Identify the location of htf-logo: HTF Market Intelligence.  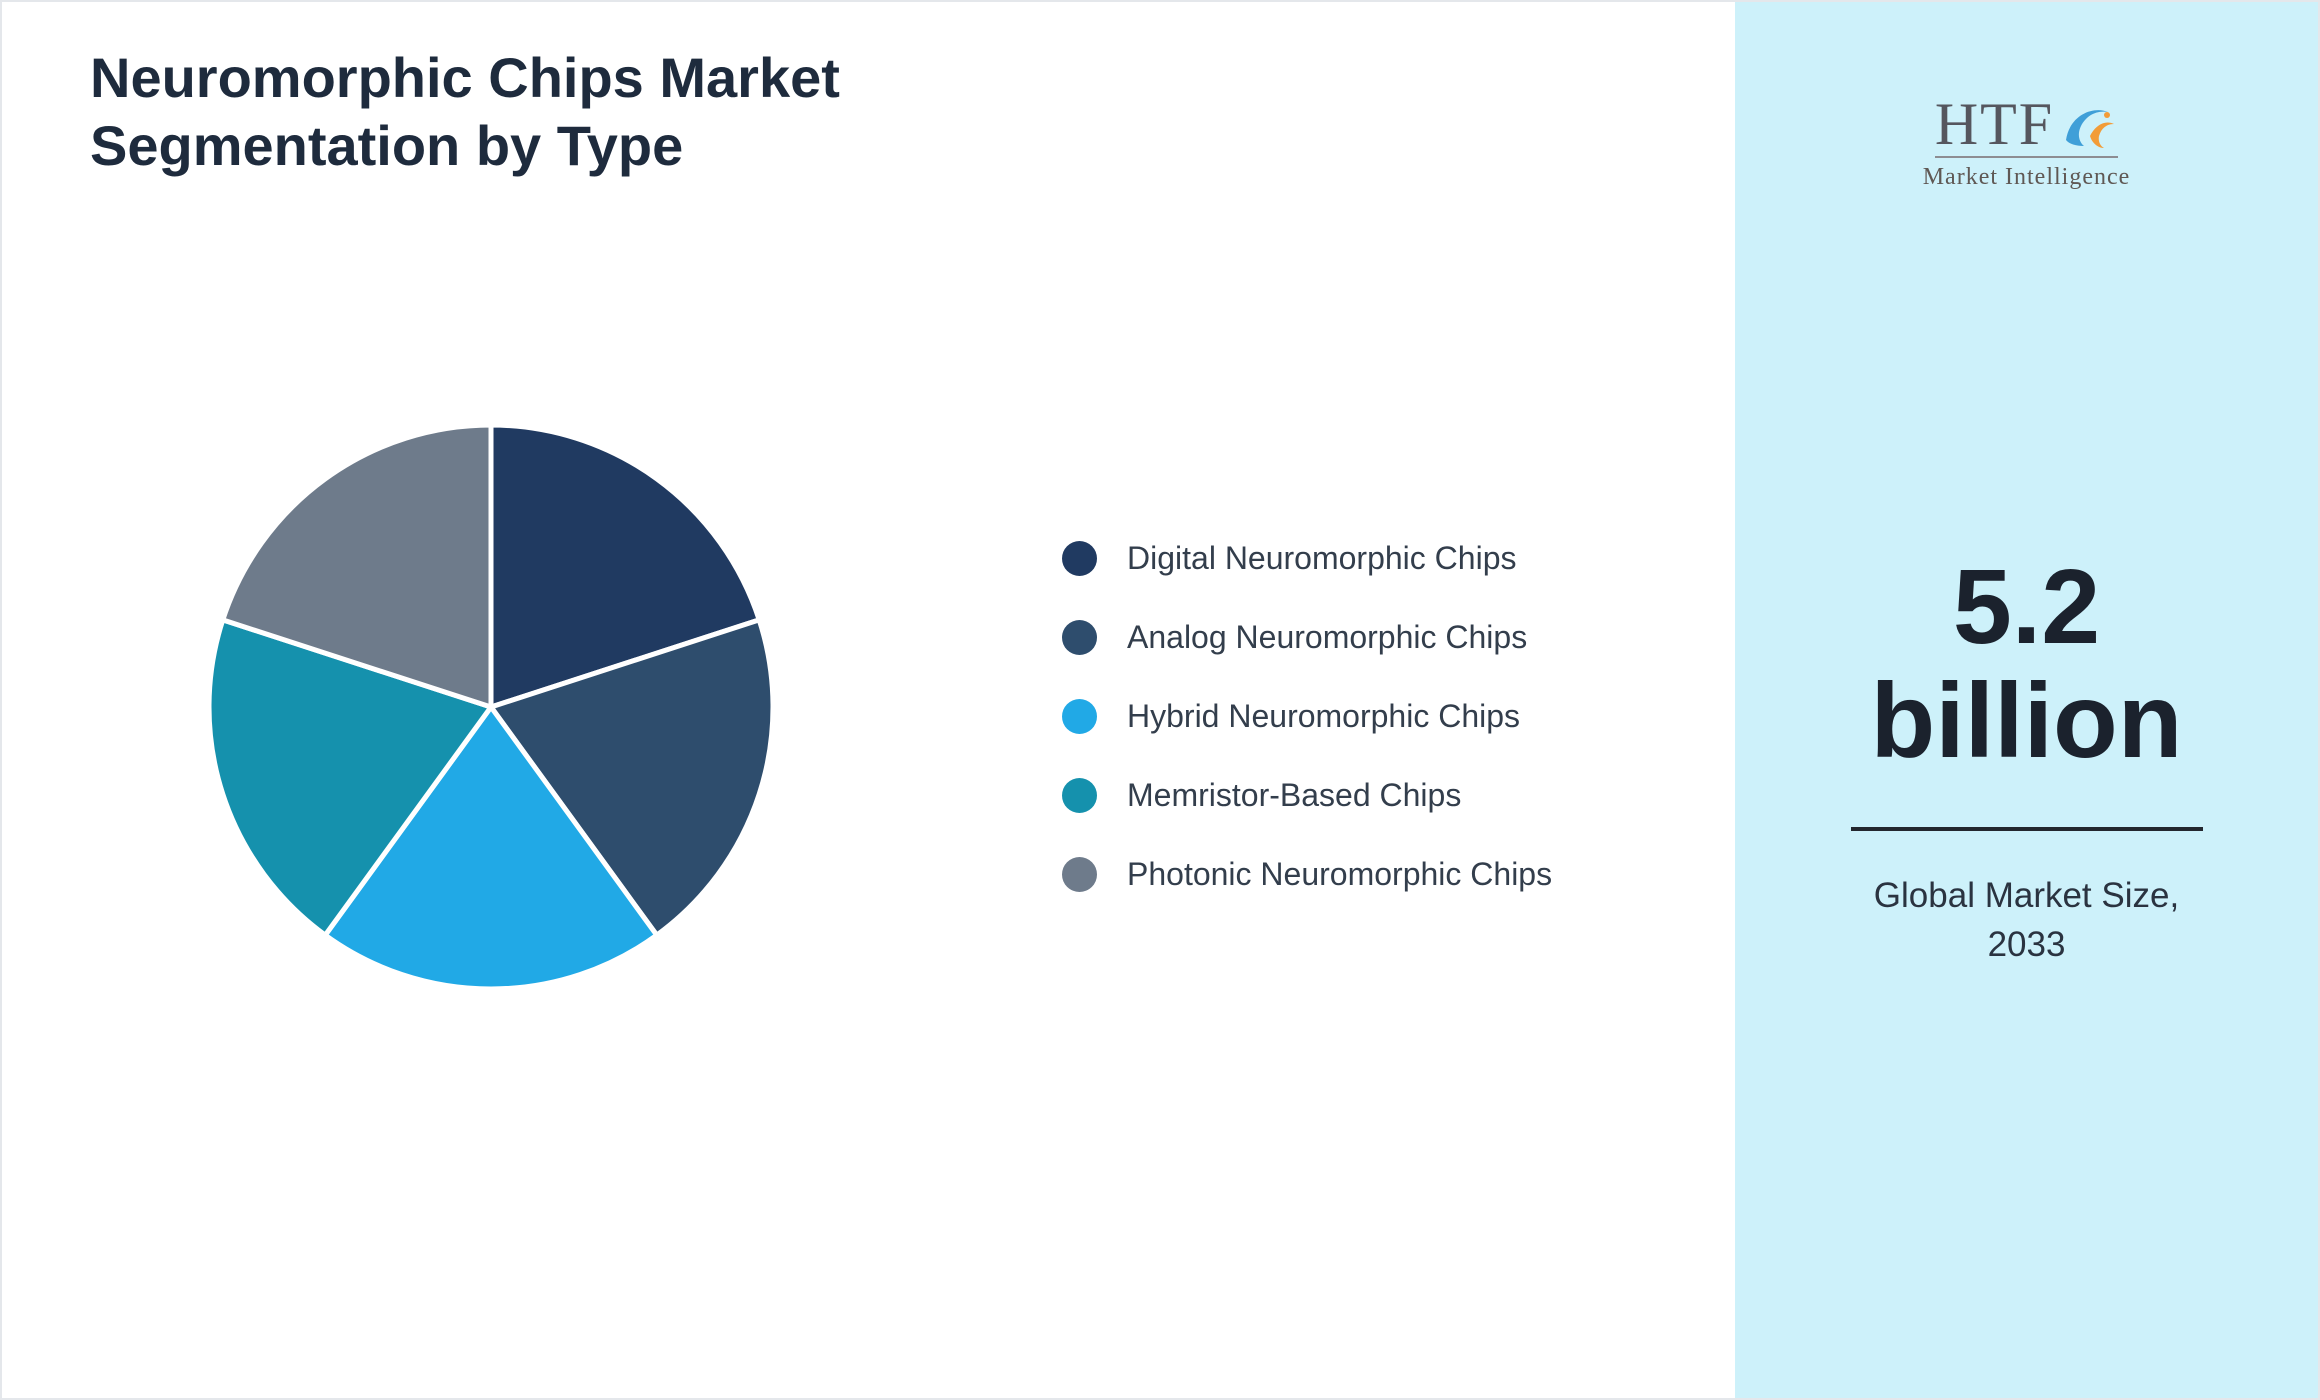
(2026, 142).